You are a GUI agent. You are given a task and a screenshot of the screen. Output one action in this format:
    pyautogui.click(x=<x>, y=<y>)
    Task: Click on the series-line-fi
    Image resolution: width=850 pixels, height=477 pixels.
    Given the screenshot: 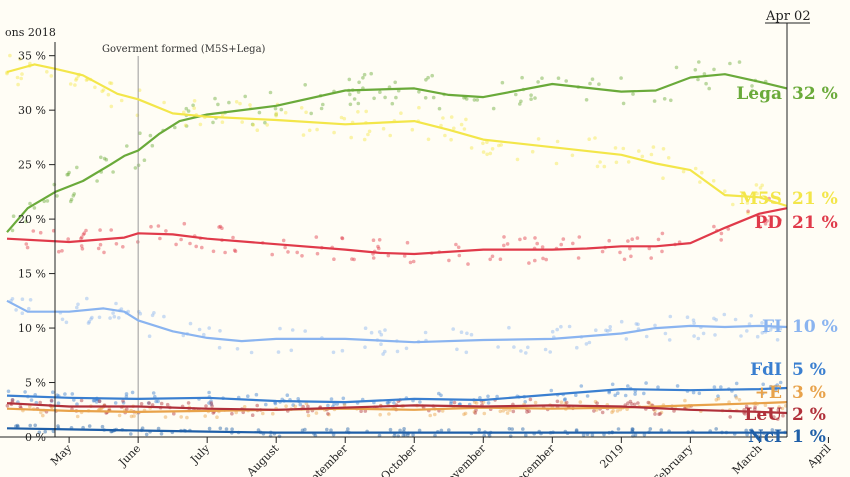 What is the action you would take?
    pyautogui.click(x=397, y=321)
    